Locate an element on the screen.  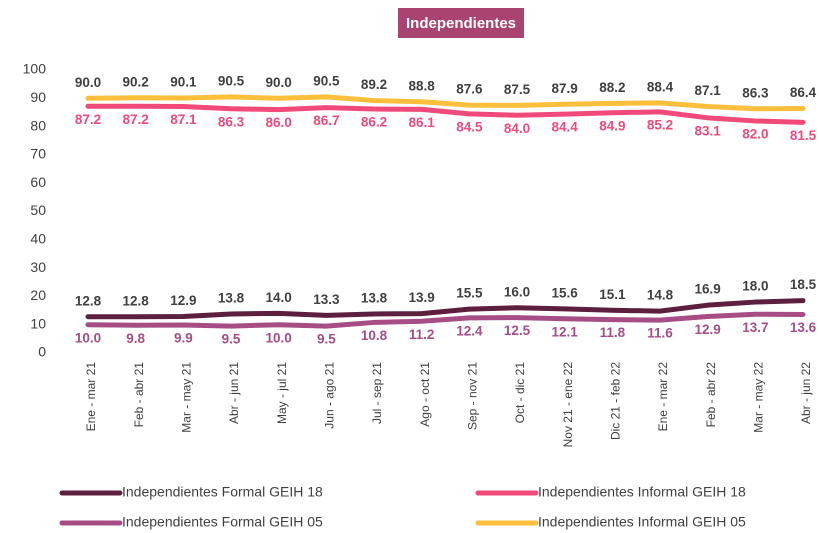
y-tick-label: 40 is located at coordinates (38, 239).